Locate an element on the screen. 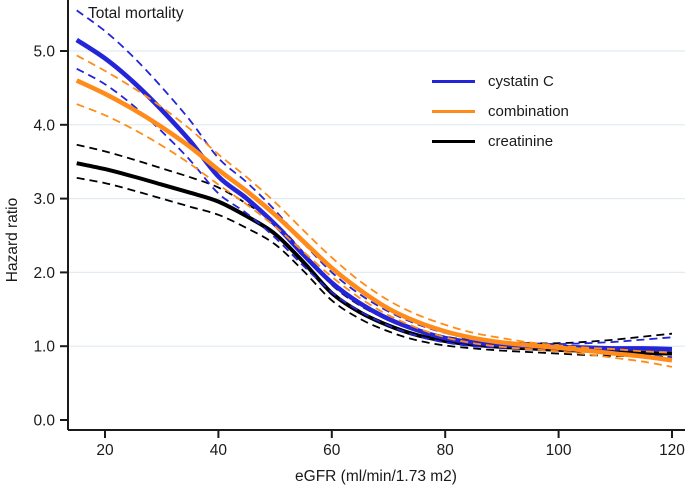 The height and width of the screenshot is (494, 685). y-tick-label: 1.0 is located at coordinates (44, 347).